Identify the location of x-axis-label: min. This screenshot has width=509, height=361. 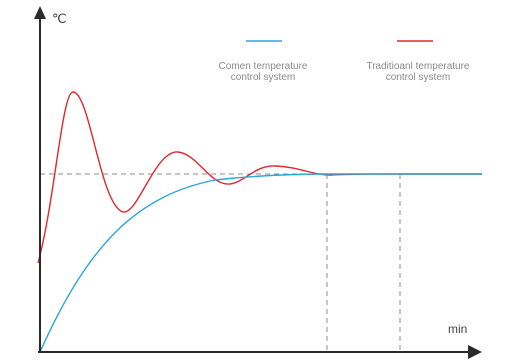
(457, 329).